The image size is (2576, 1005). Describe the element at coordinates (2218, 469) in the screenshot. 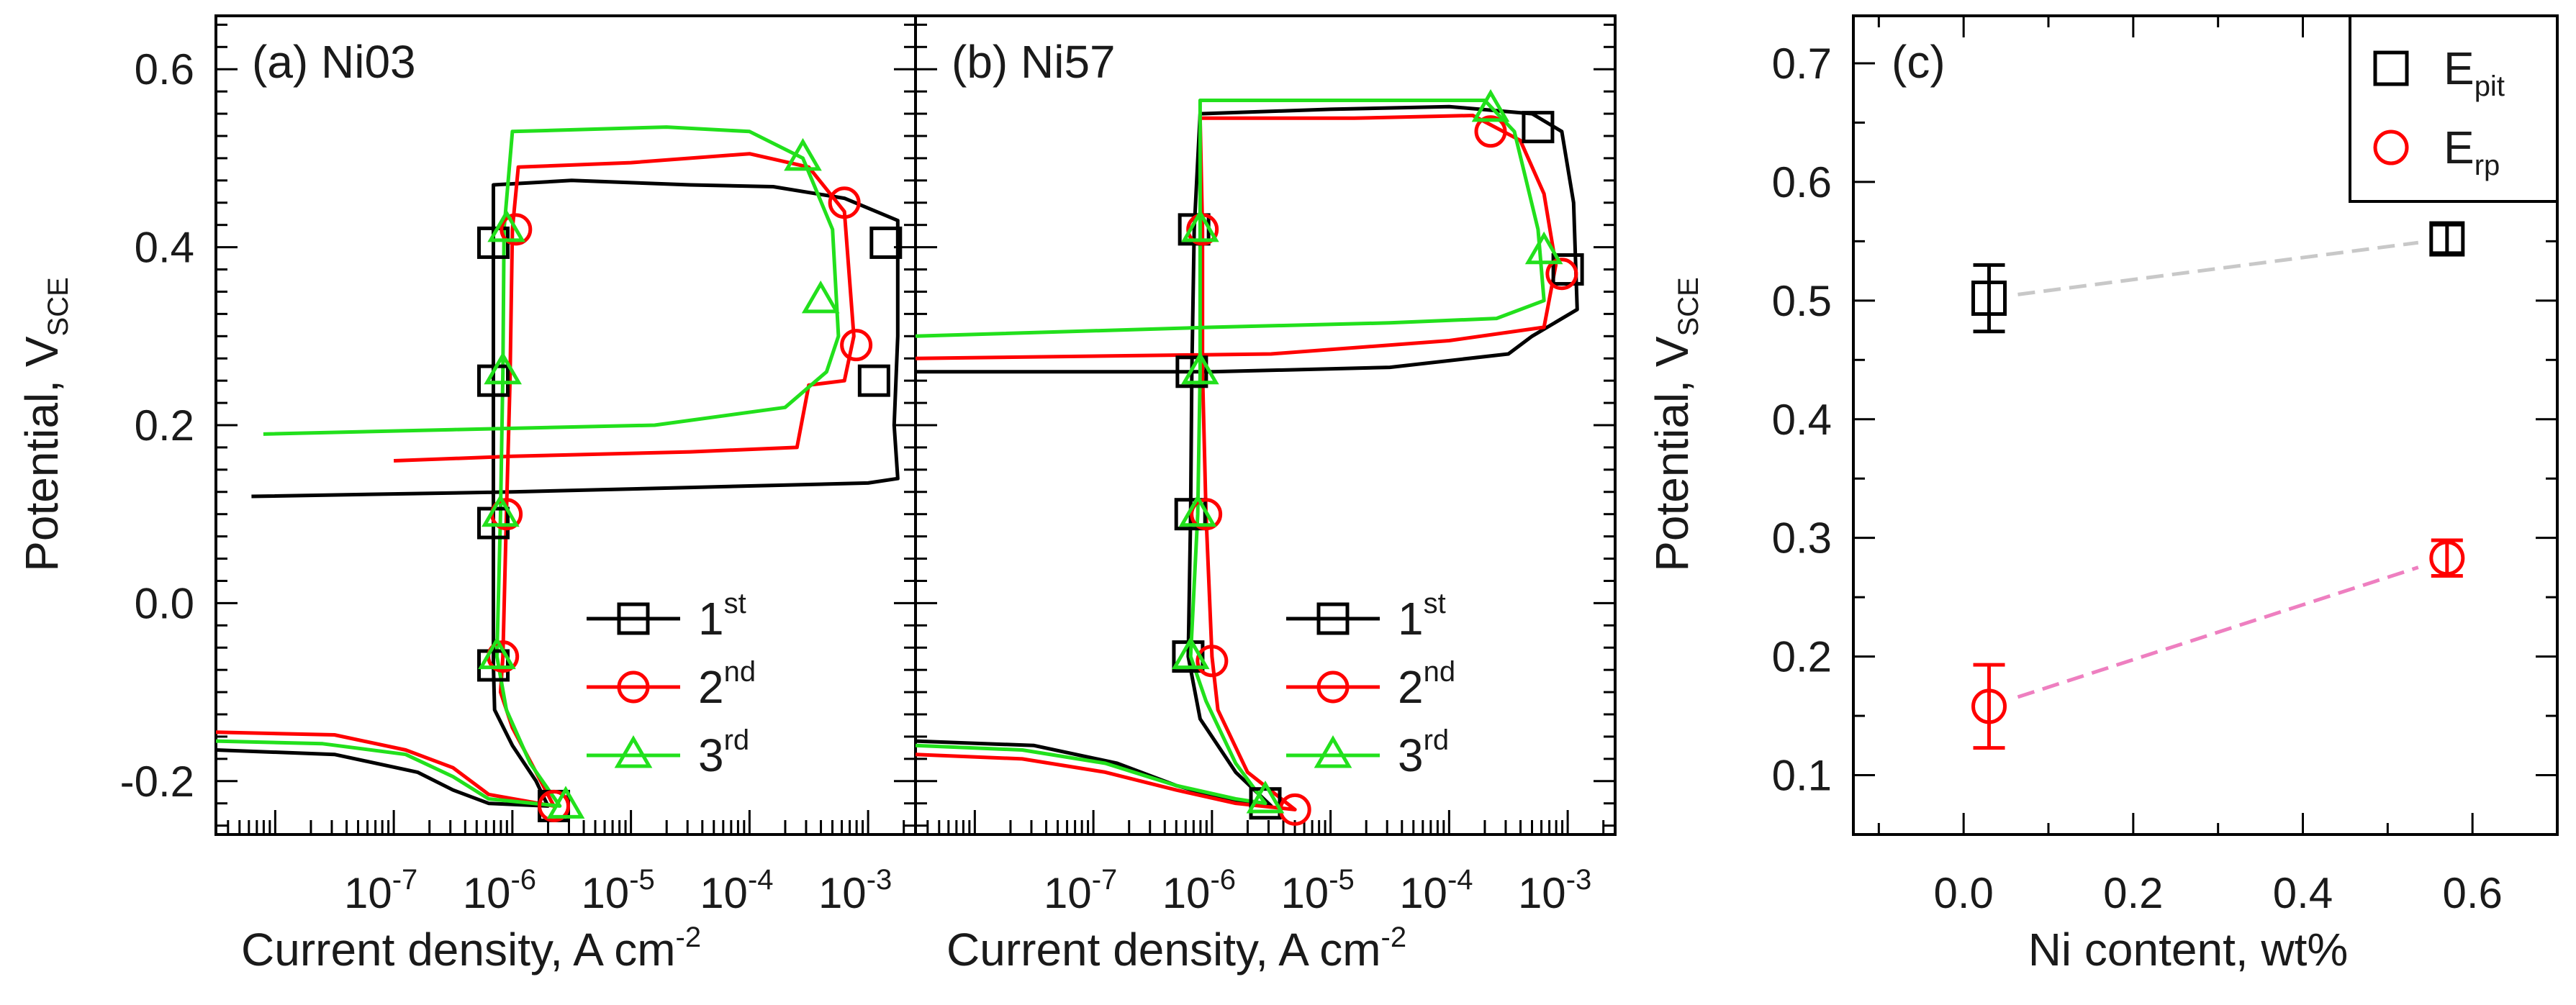

I see `panel-c-trend-lines` at that location.